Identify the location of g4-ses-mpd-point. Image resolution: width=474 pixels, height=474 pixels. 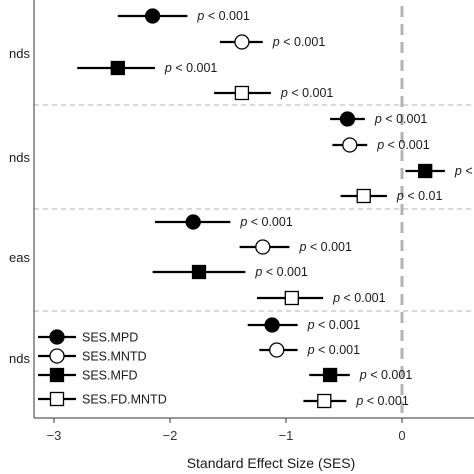
(272, 325).